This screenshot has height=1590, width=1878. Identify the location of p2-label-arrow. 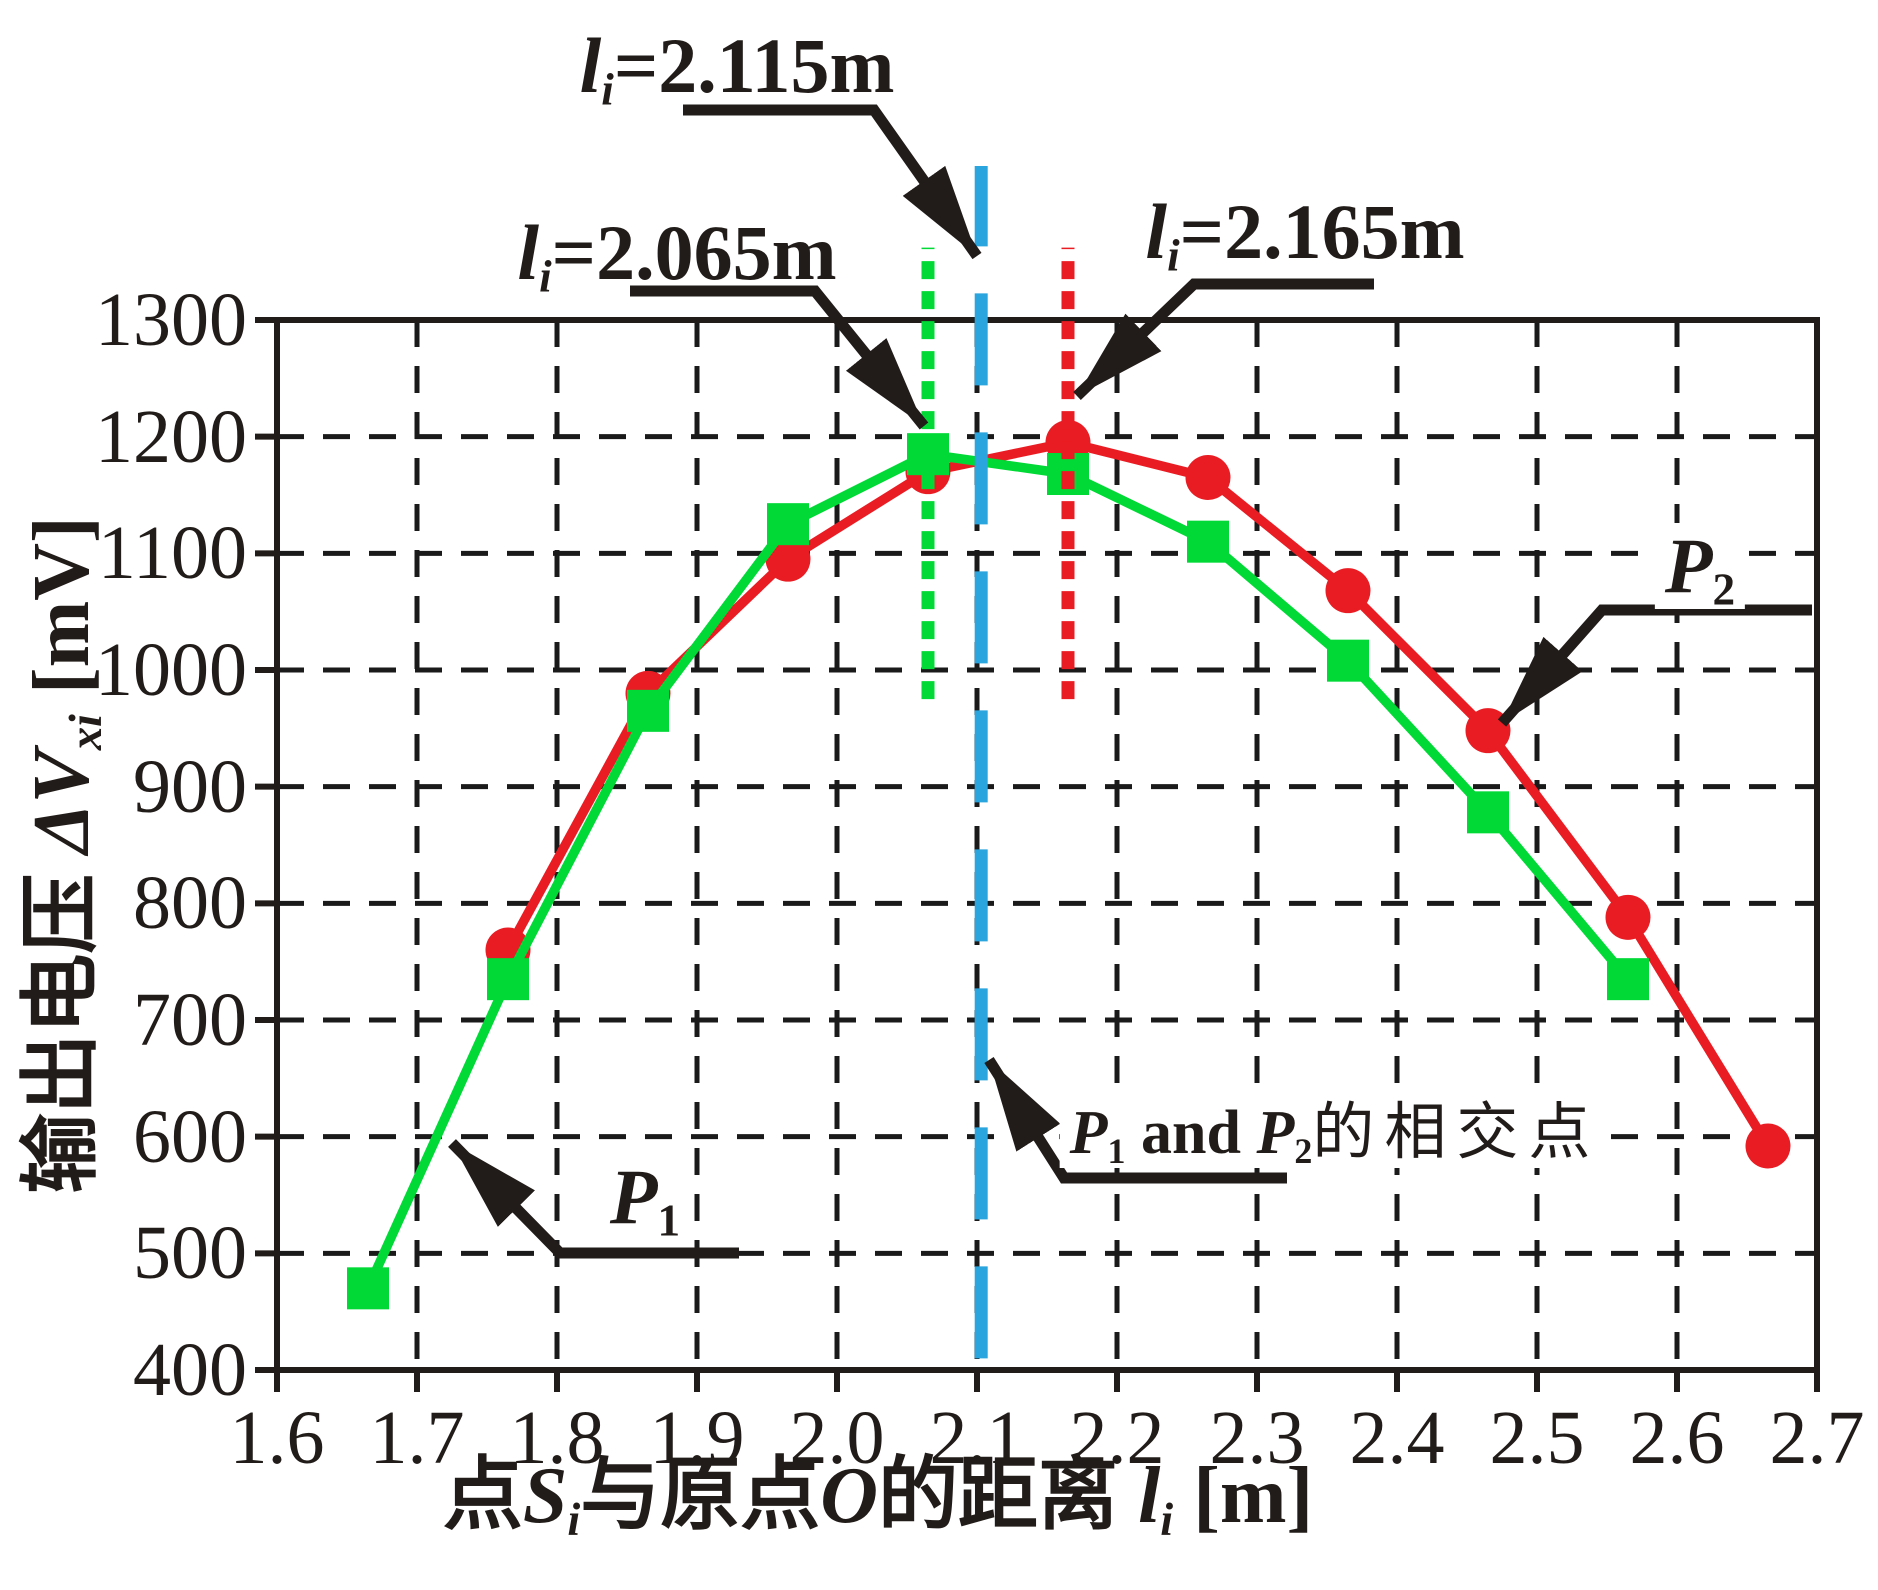
(1654, 665).